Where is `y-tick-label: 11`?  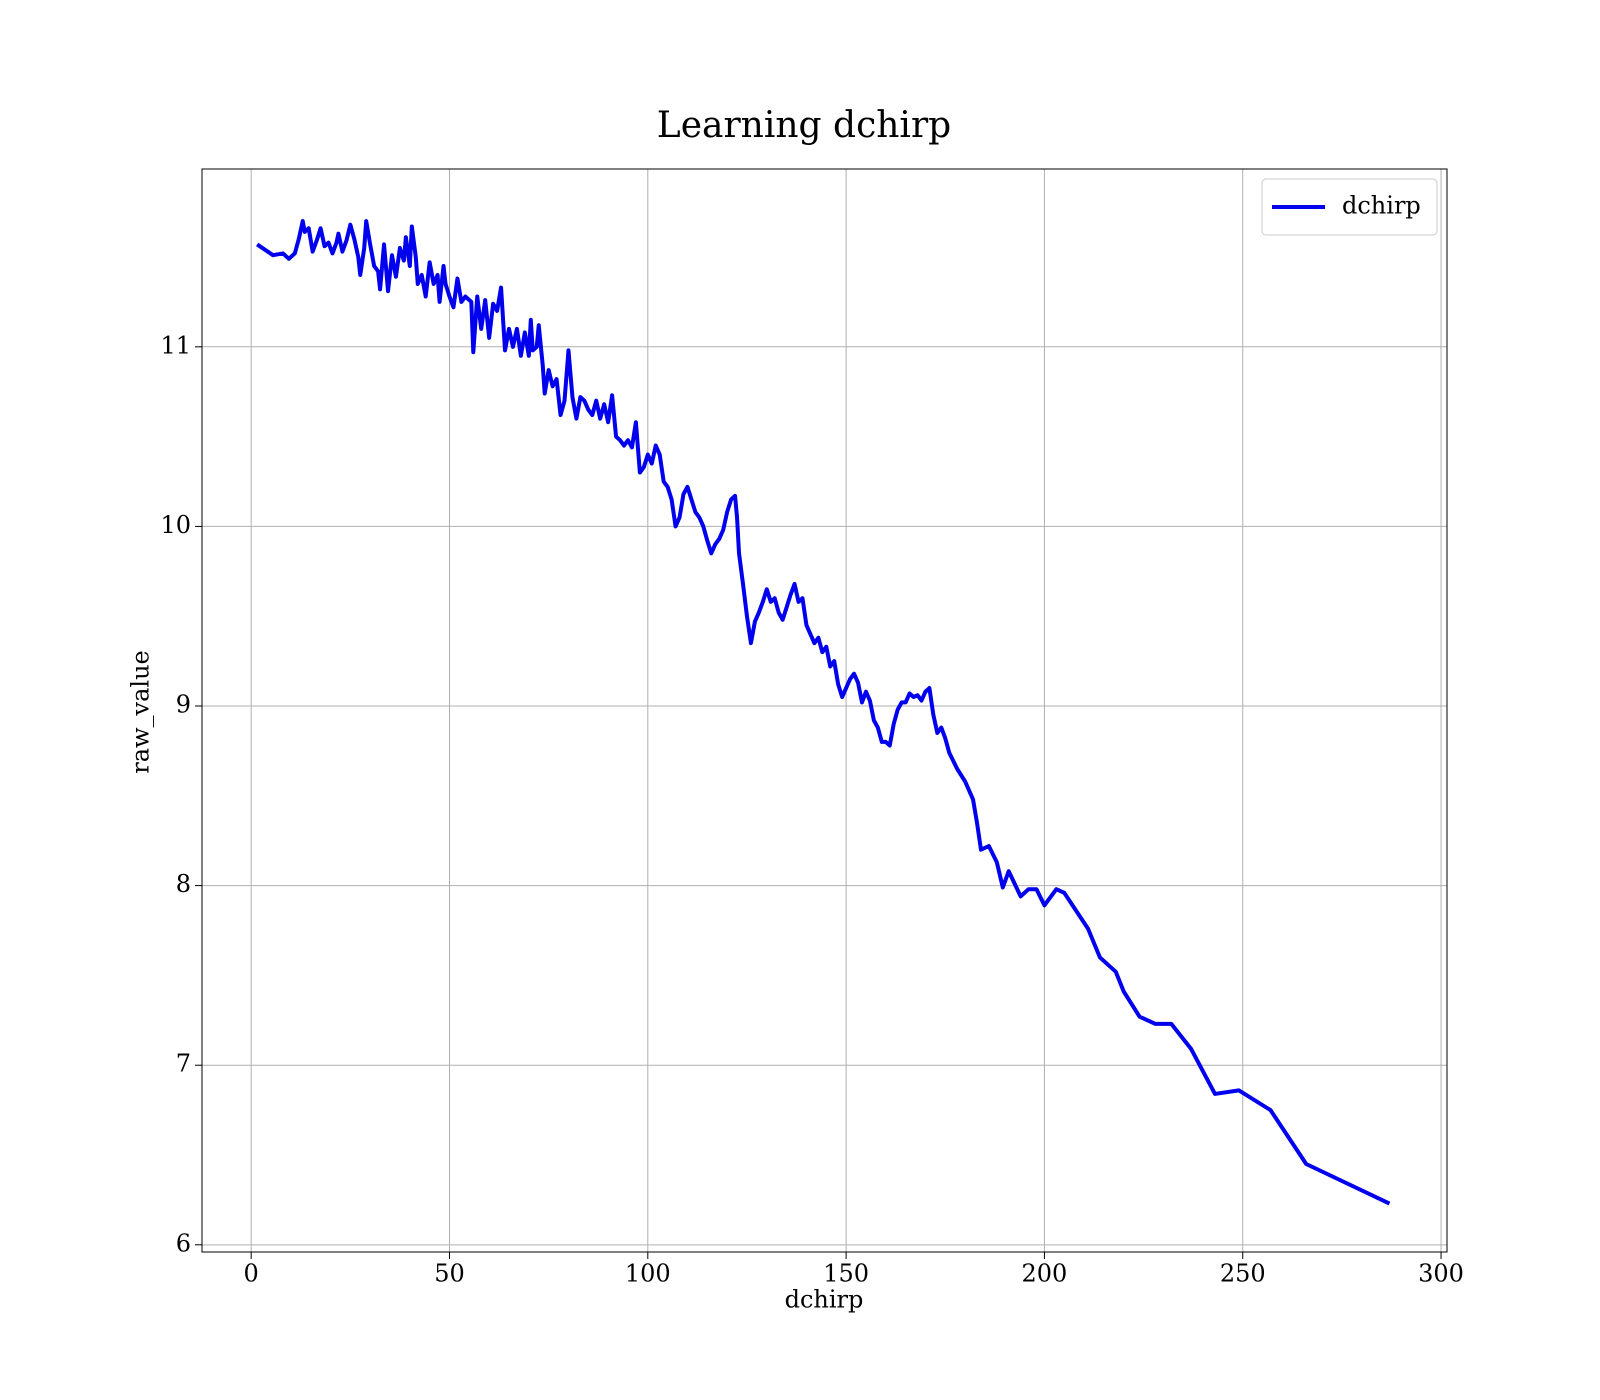
y-tick-label: 11 is located at coordinates (175, 345).